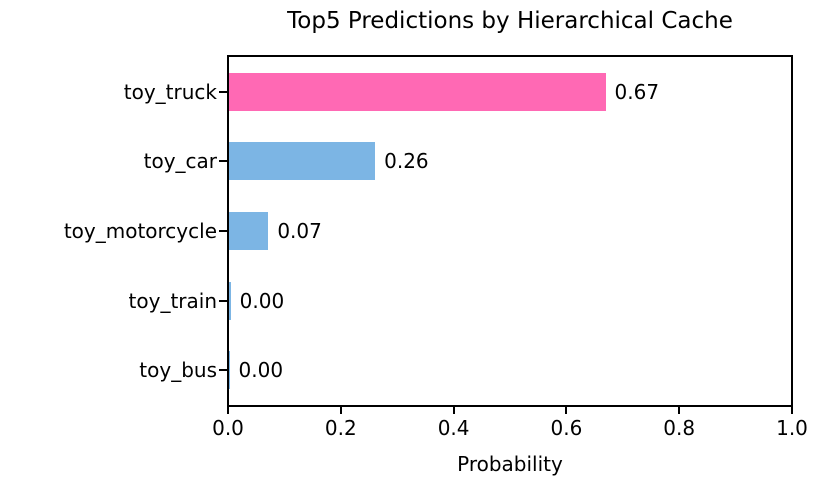 Image resolution: width=831 pixels, height=501 pixels. What do you see at coordinates (510, 21) in the screenshot?
I see `chart-title: Top5 Predictions by Hierarchical Cache` at bounding box center [510, 21].